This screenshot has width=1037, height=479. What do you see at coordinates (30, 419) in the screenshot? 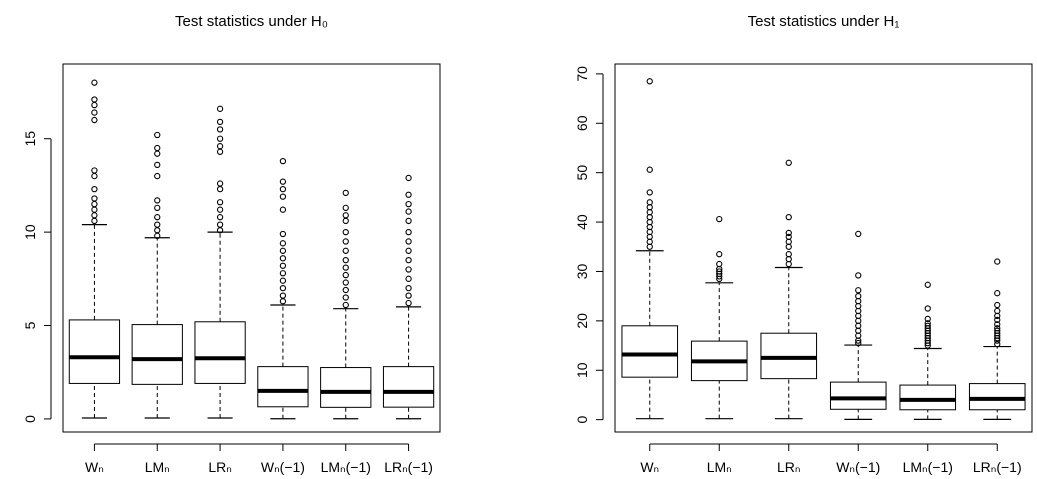
I see `y-tick-label: 0` at bounding box center [30, 419].